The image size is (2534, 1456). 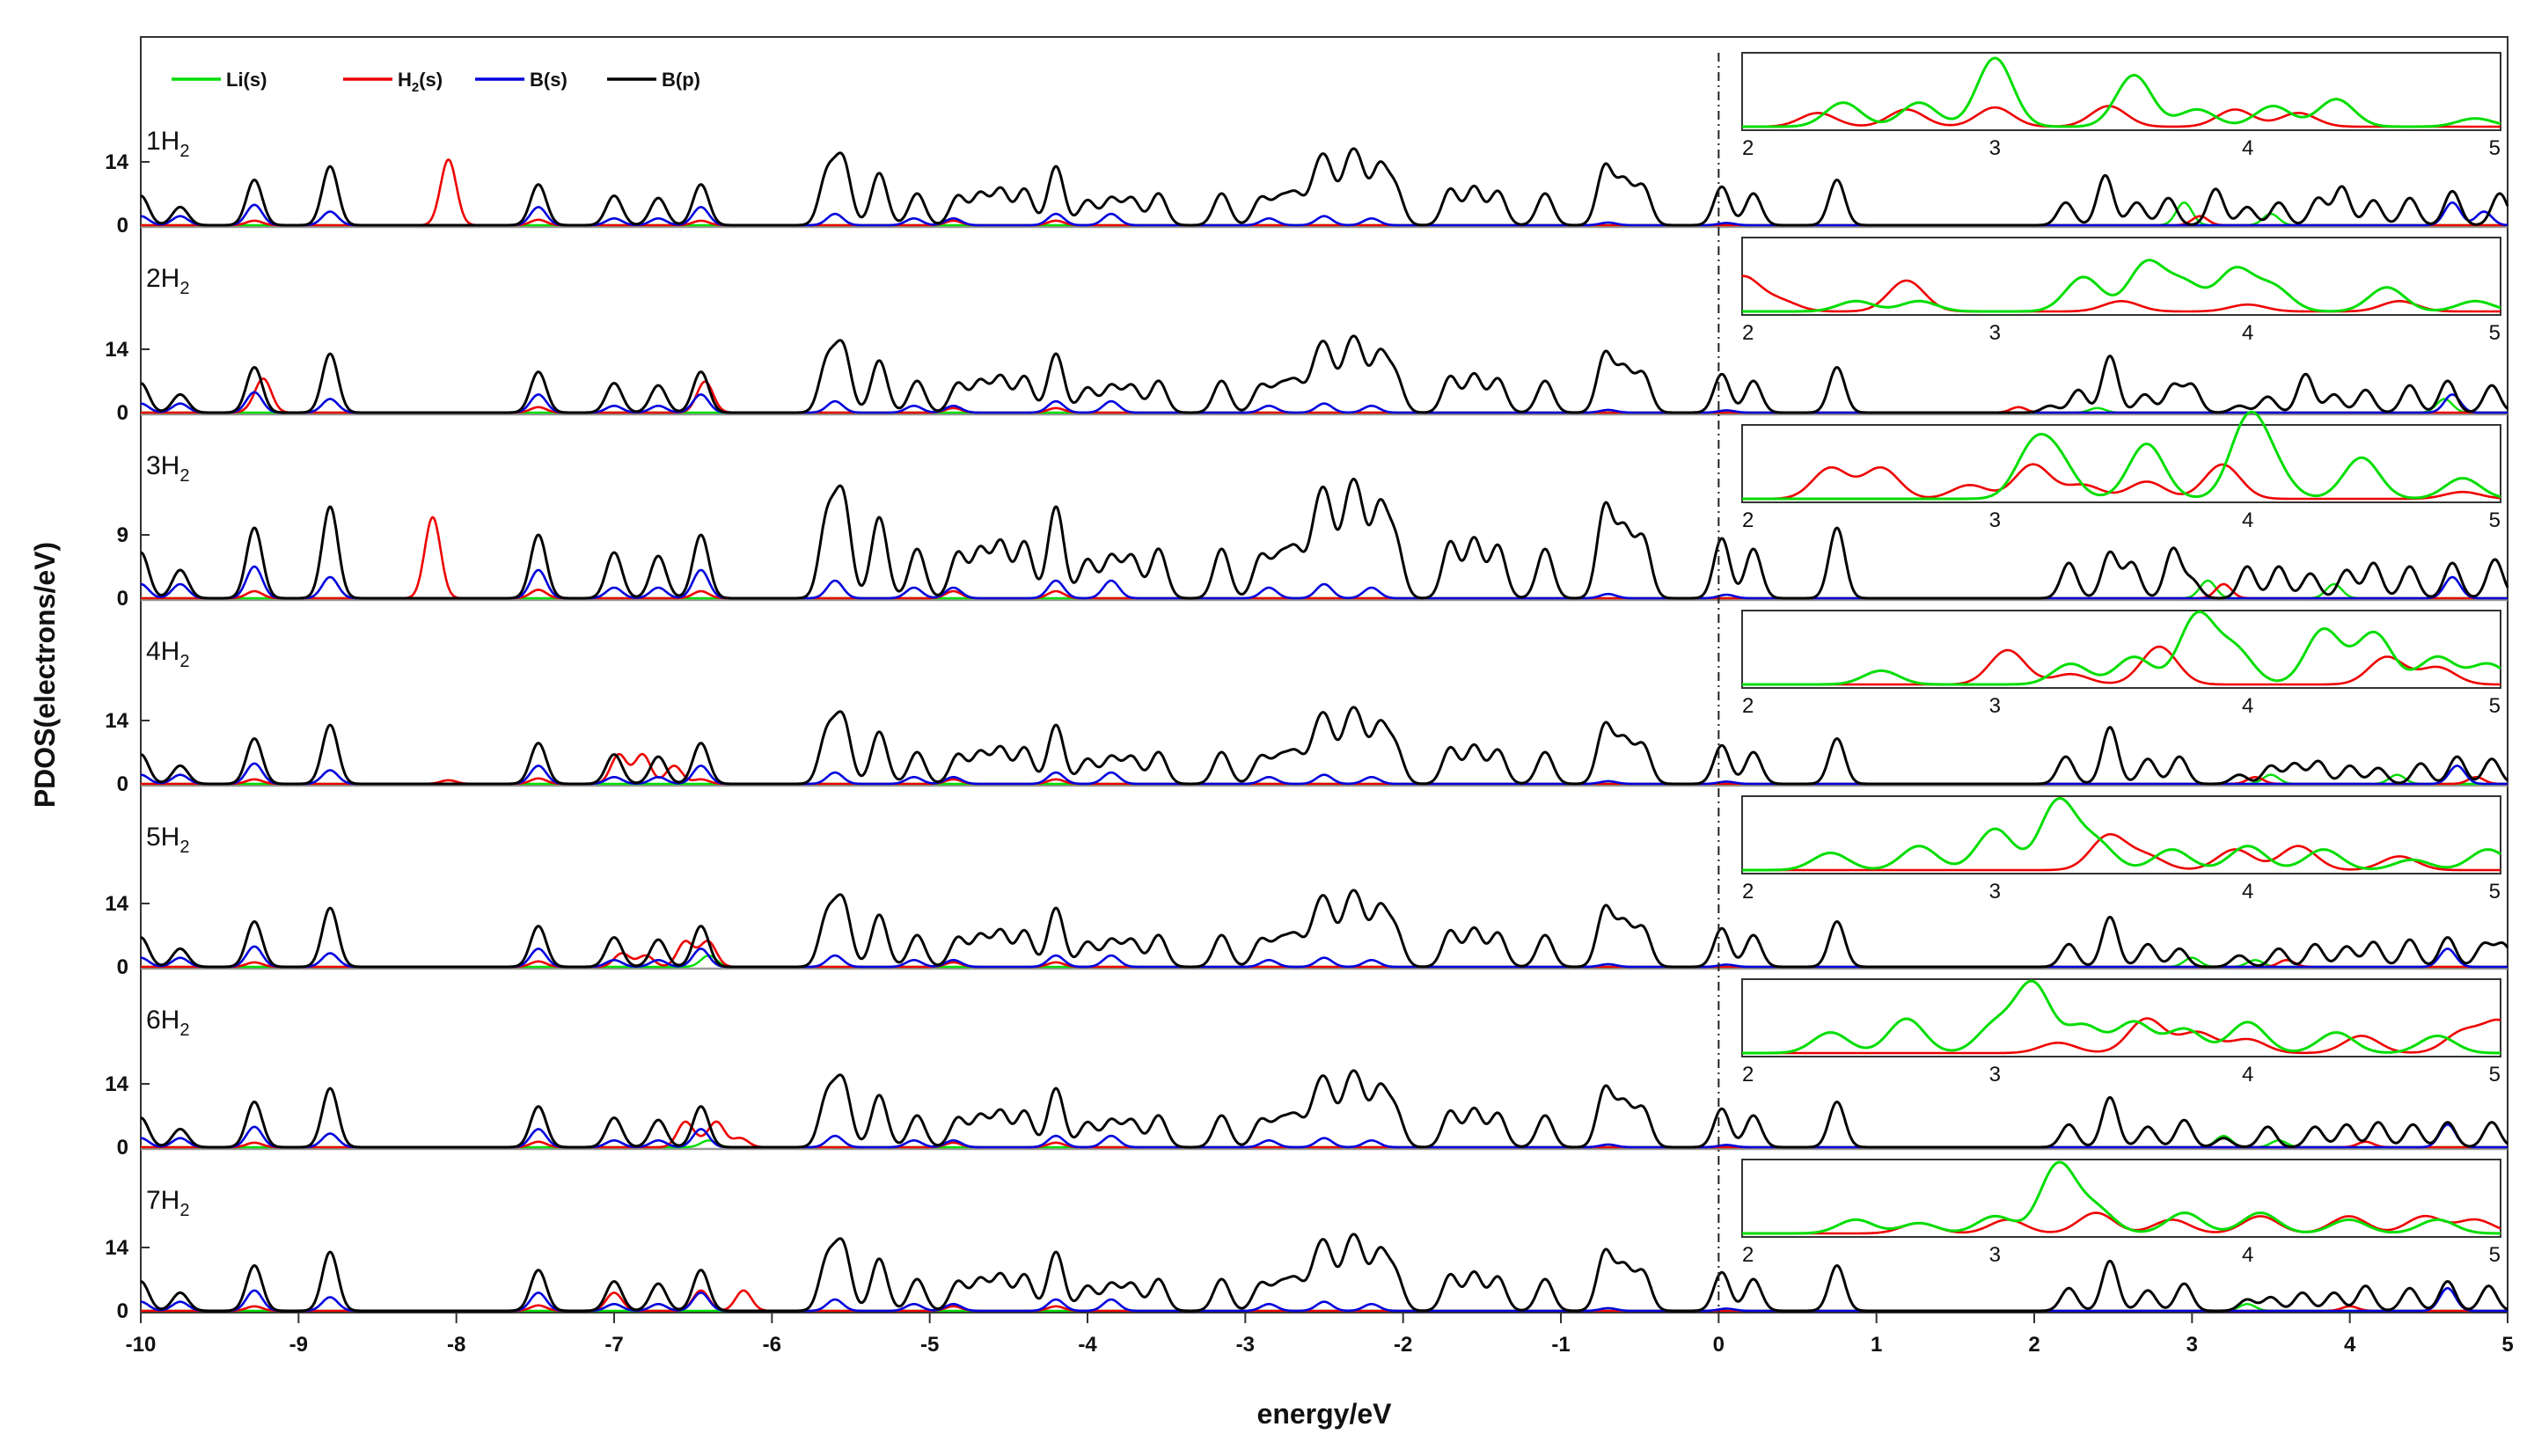 What do you see at coordinates (1307, 887) in the screenshot?
I see `panel-5h2: 0 14 5H2 2 3 4 5` at bounding box center [1307, 887].